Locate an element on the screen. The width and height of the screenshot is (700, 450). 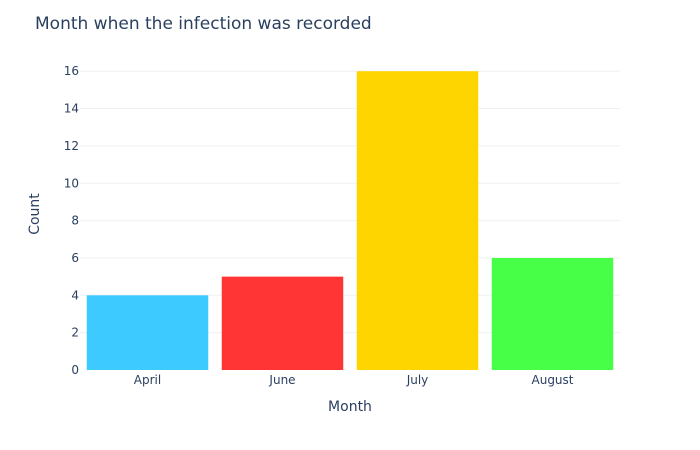
x-tick-label: August is located at coordinates (553, 380).